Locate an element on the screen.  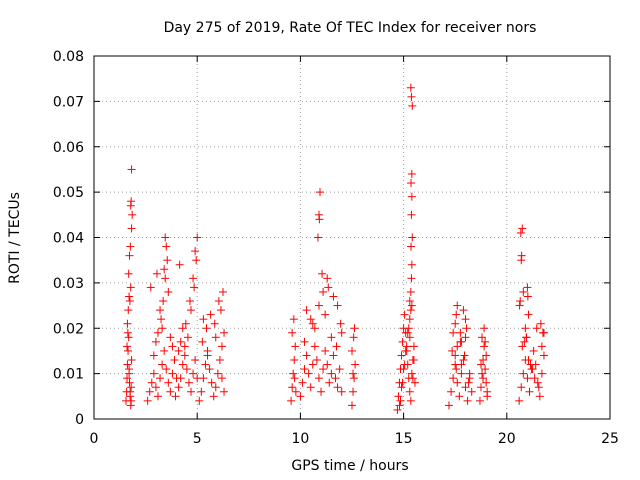
y-axis-label: ROTI / TECUs is located at coordinates (15, 238).